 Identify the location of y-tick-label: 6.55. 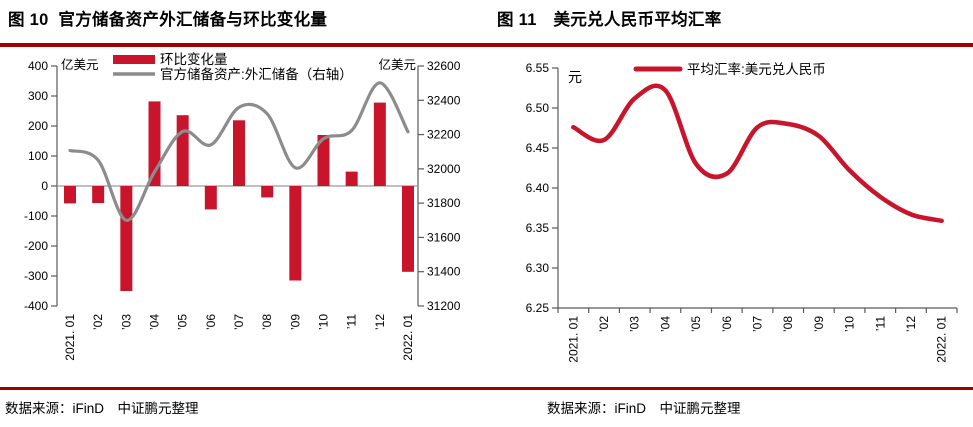
(538, 68).